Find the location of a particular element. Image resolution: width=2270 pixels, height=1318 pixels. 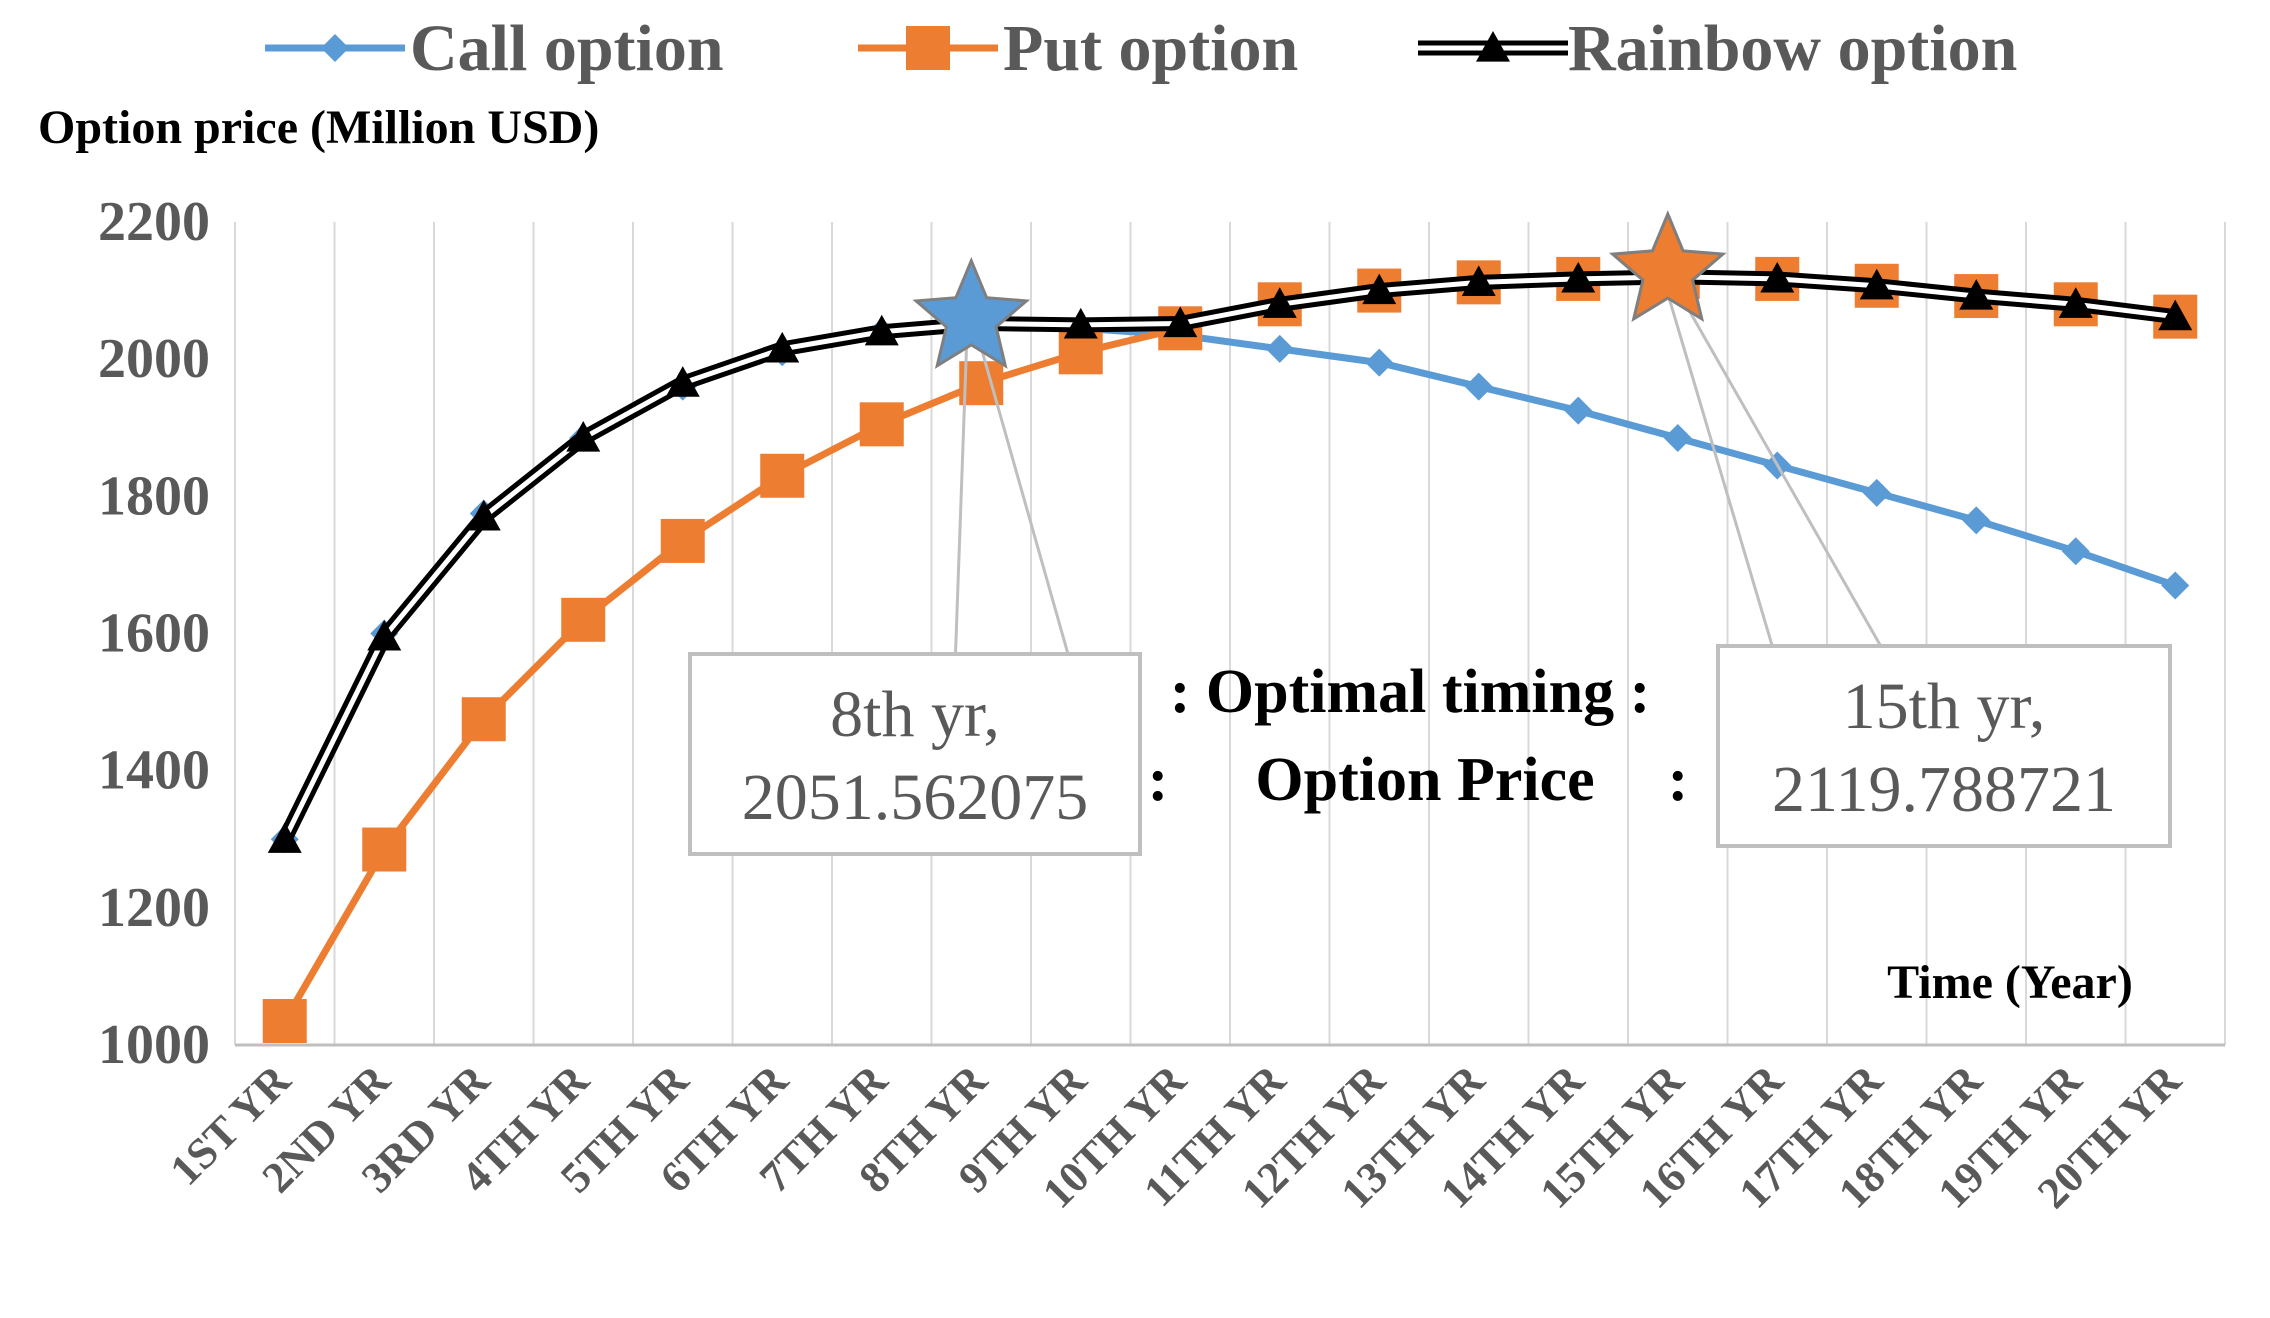

legend: Call option Put option Rainbow option is located at coordinates (1141, 48).